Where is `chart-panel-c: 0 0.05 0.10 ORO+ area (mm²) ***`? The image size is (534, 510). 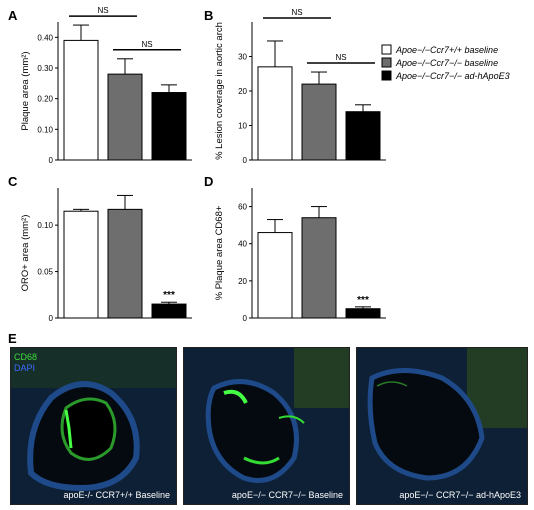
chart-panel-c: 0 0.05 0.10 ORO+ area (mm²) *** is located at coordinates (106, 255).